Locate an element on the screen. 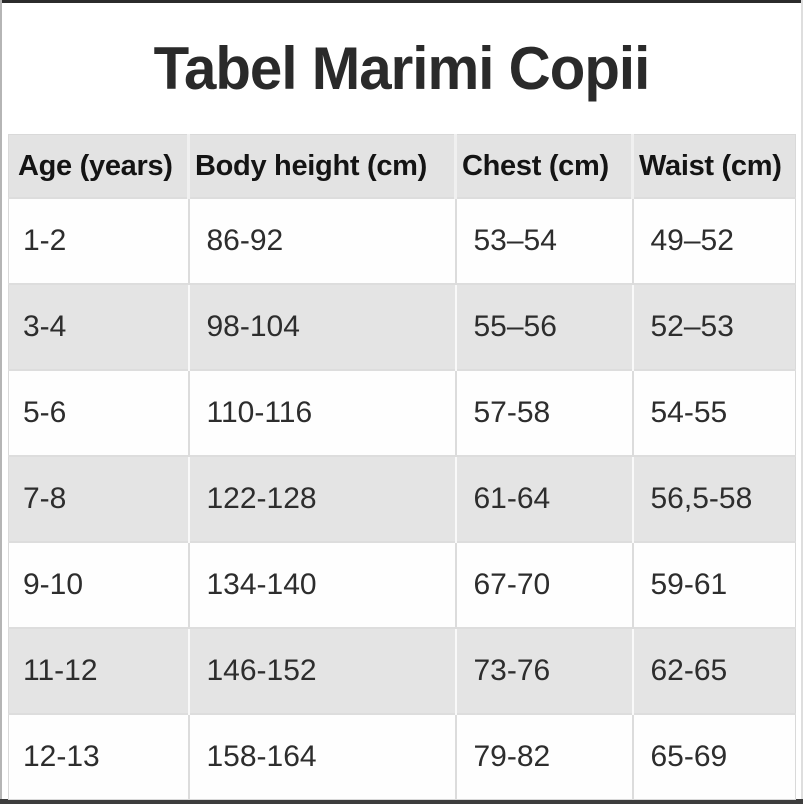 The width and height of the screenshot is (803, 804). table-cell: 122-128 is located at coordinates (321, 498).